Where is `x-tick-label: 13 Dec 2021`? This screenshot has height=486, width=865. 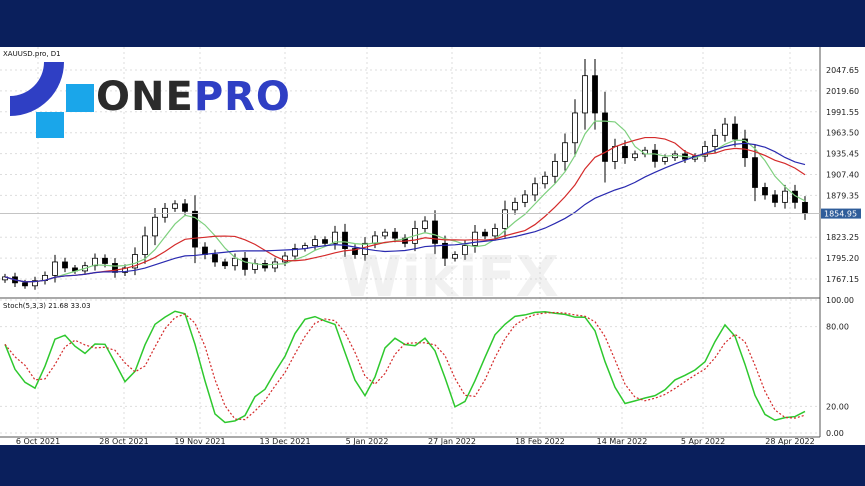 x-tick-label: 13 Dec 2021 is located at coordinates (284, 441).